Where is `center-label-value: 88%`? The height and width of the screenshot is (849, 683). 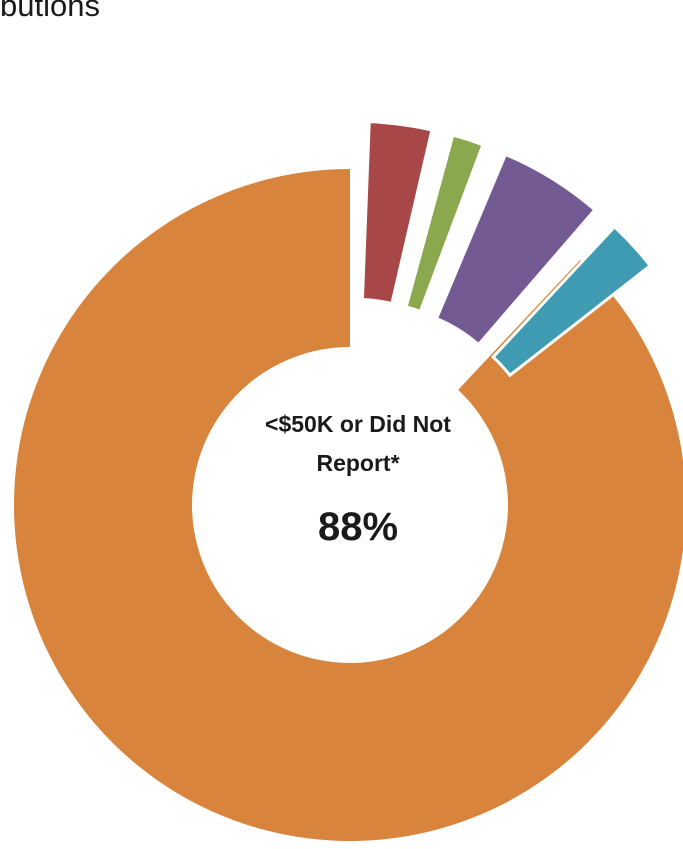 center-label-value: 88% is located at coordinates (358, 527).